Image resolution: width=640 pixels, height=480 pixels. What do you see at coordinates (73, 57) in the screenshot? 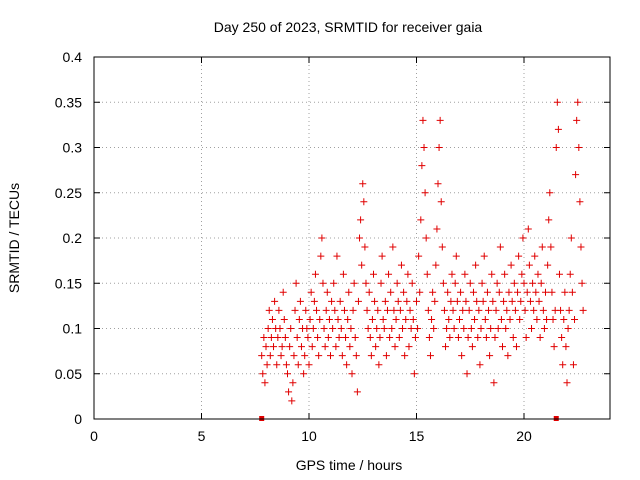
I see `y-tick-label: 0.4` at bounding box center [73, 57].